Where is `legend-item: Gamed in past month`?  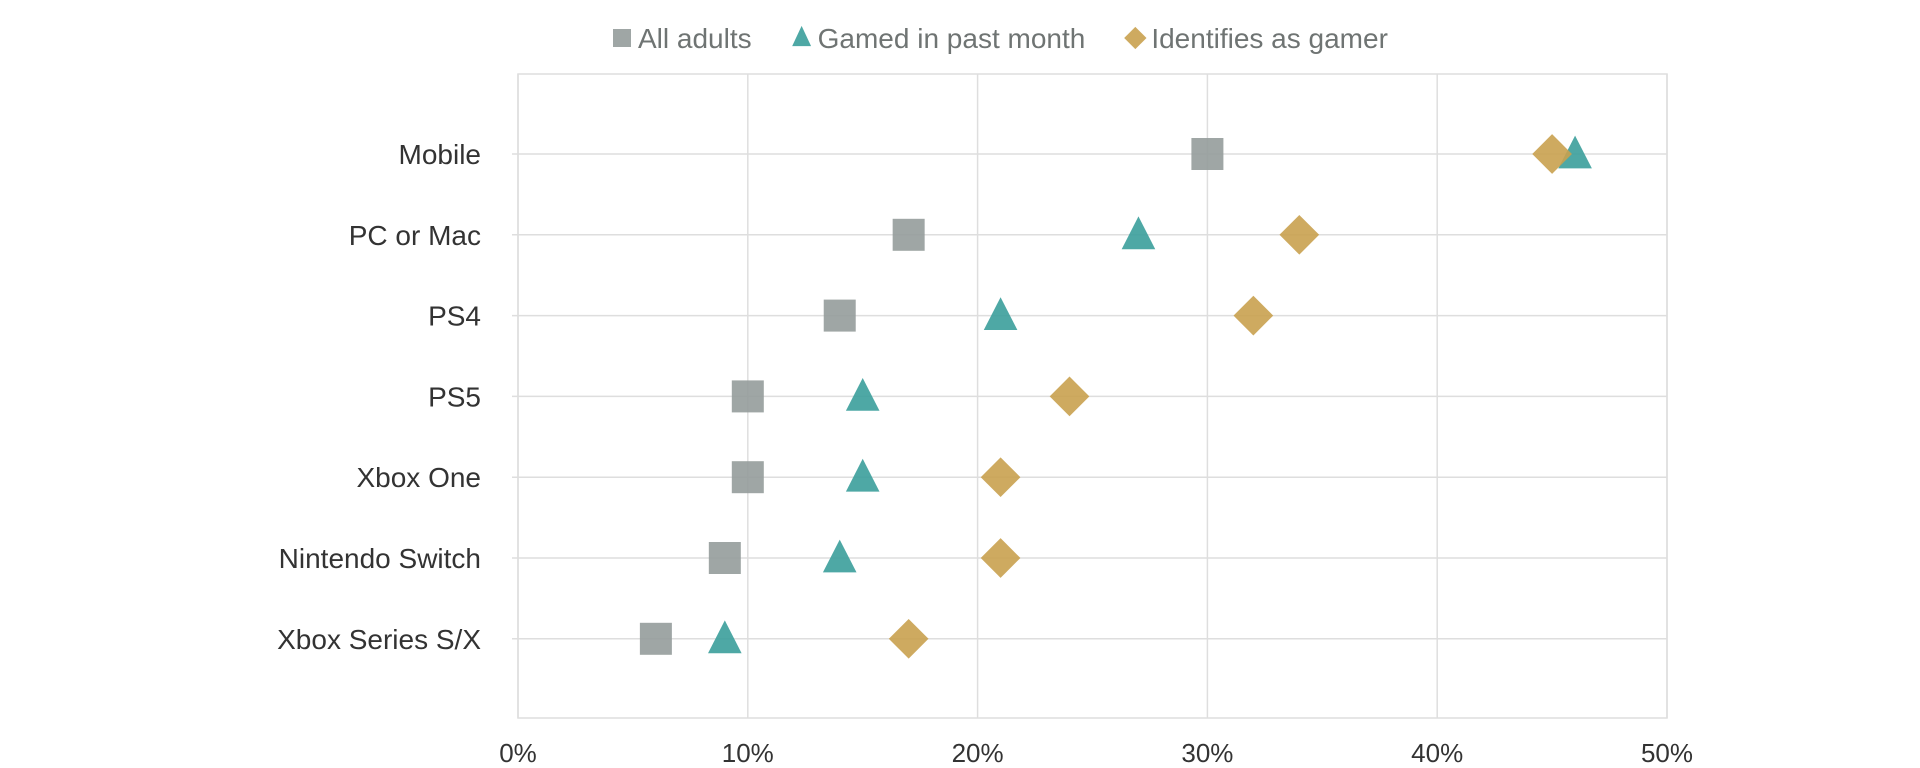
legend-item: Gamed in past month is located at coordinates (938, 38).